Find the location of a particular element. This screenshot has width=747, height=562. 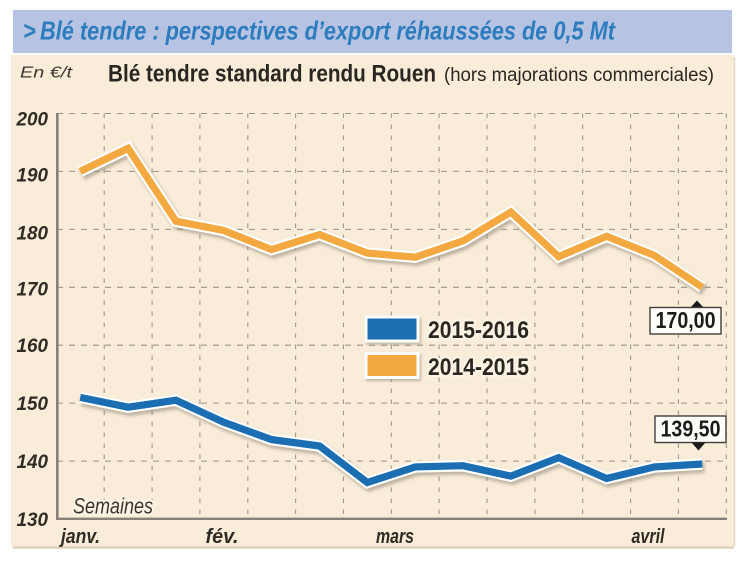

svg-text: 139,50 is located at coordinates (691, 429).